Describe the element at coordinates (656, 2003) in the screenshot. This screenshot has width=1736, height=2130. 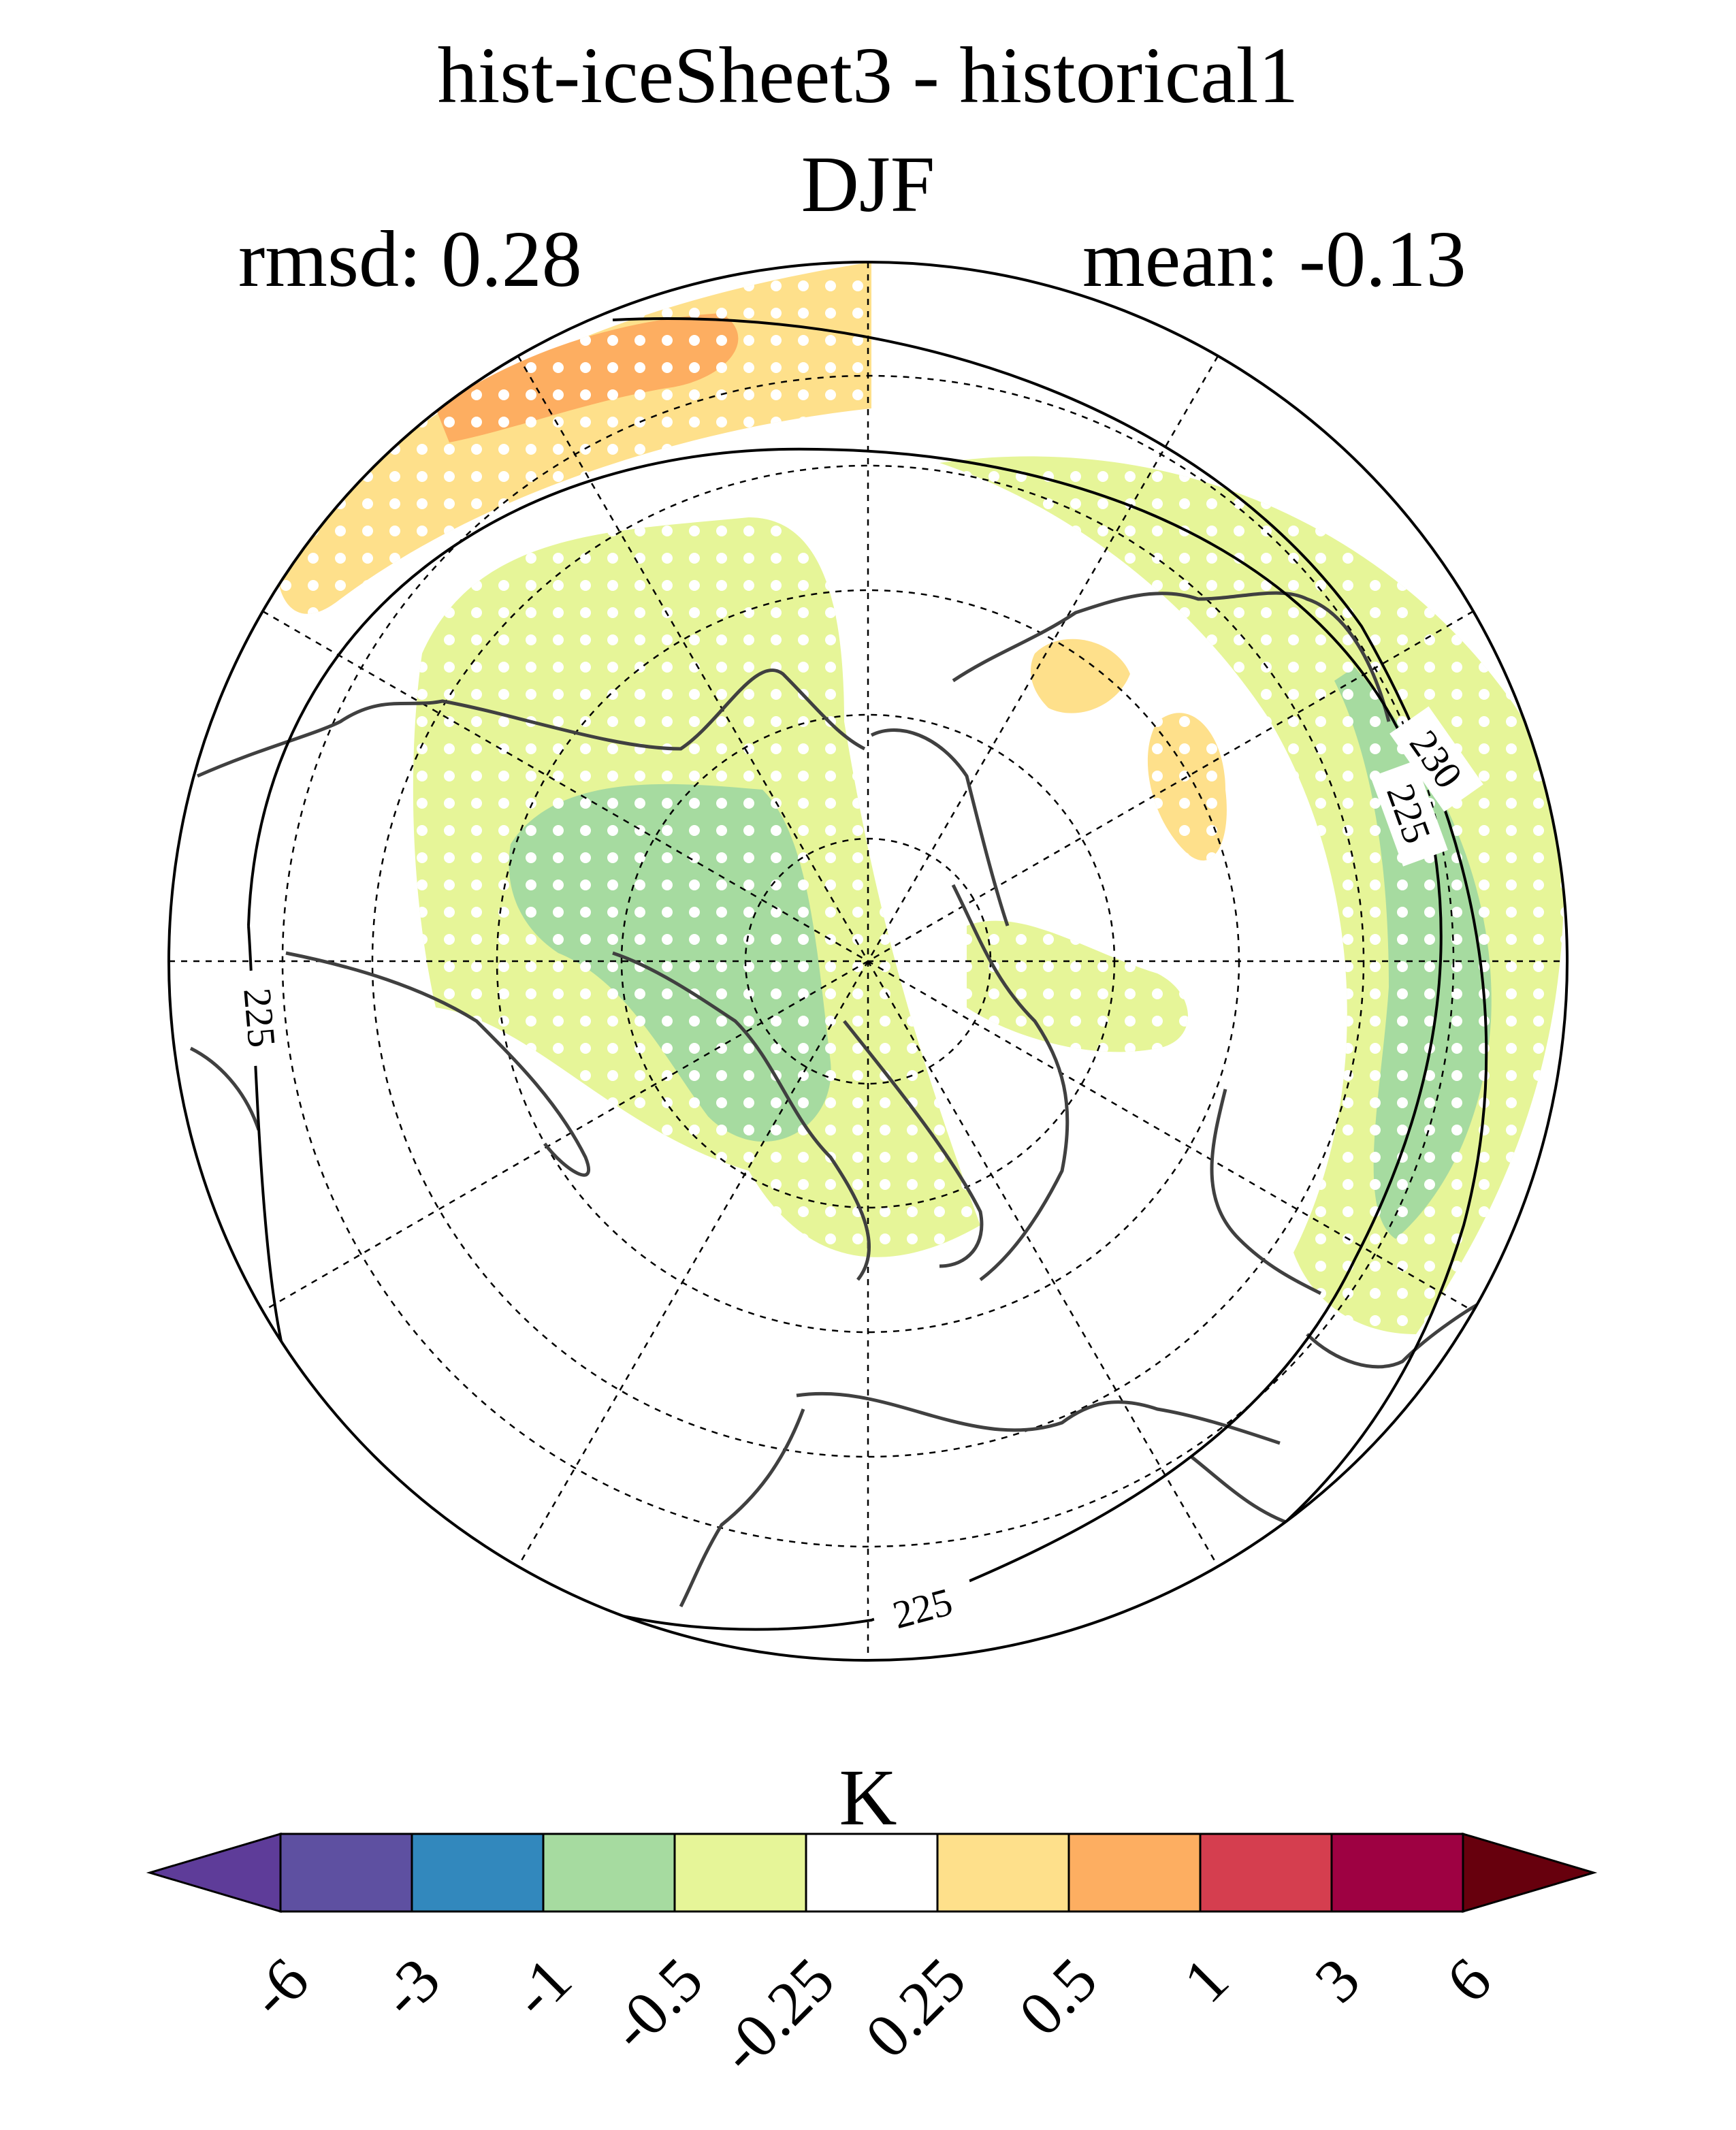
I see `colorbar-tick-label: -0.5` at that location.